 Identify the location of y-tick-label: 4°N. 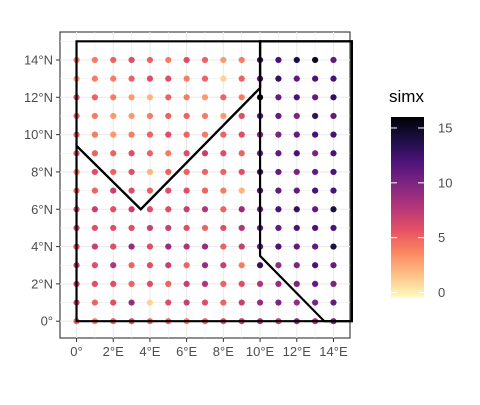
(42, 246).